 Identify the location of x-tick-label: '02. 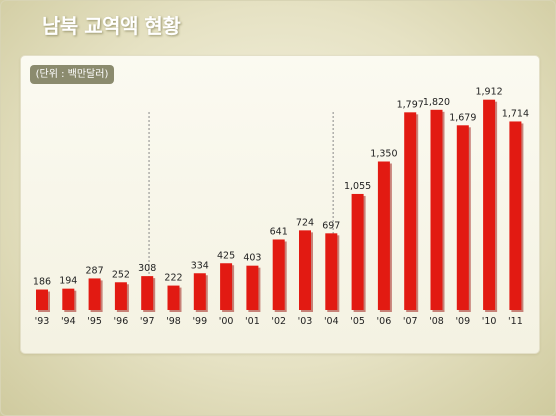
(278, 321).